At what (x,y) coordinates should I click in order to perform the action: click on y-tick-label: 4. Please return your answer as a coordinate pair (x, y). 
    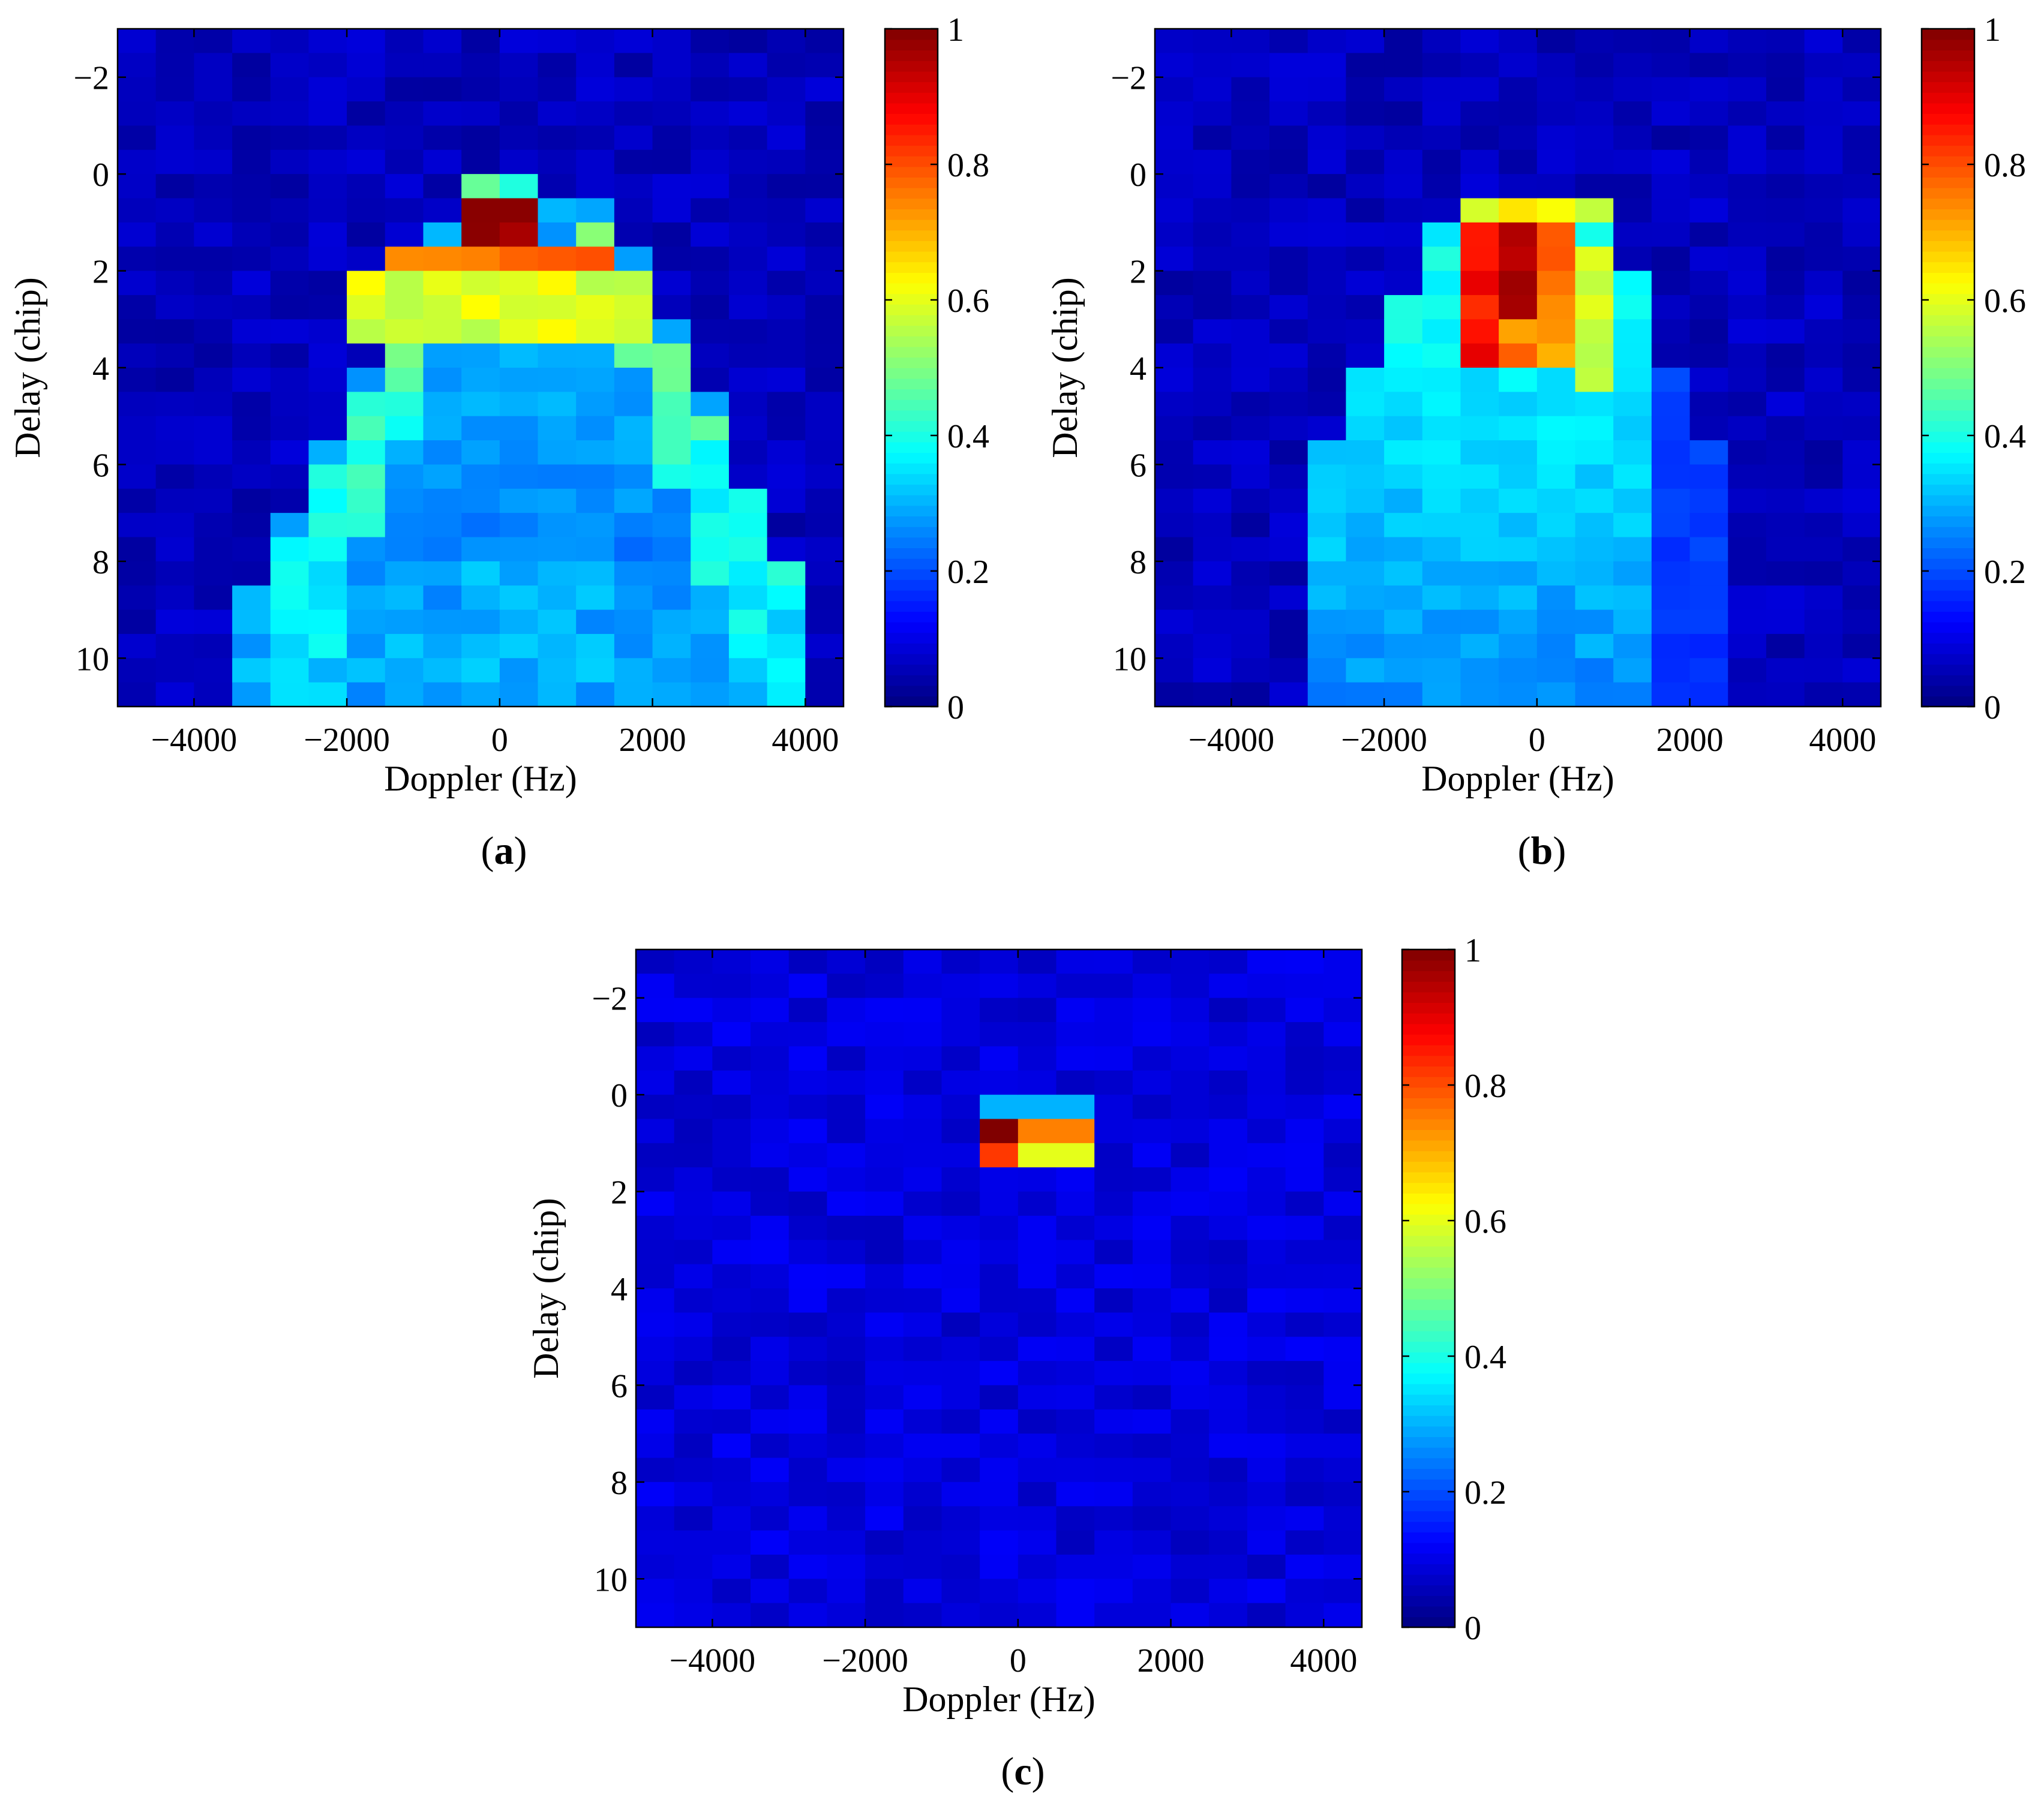
    Looking at the image, I should click on (619, 1289).